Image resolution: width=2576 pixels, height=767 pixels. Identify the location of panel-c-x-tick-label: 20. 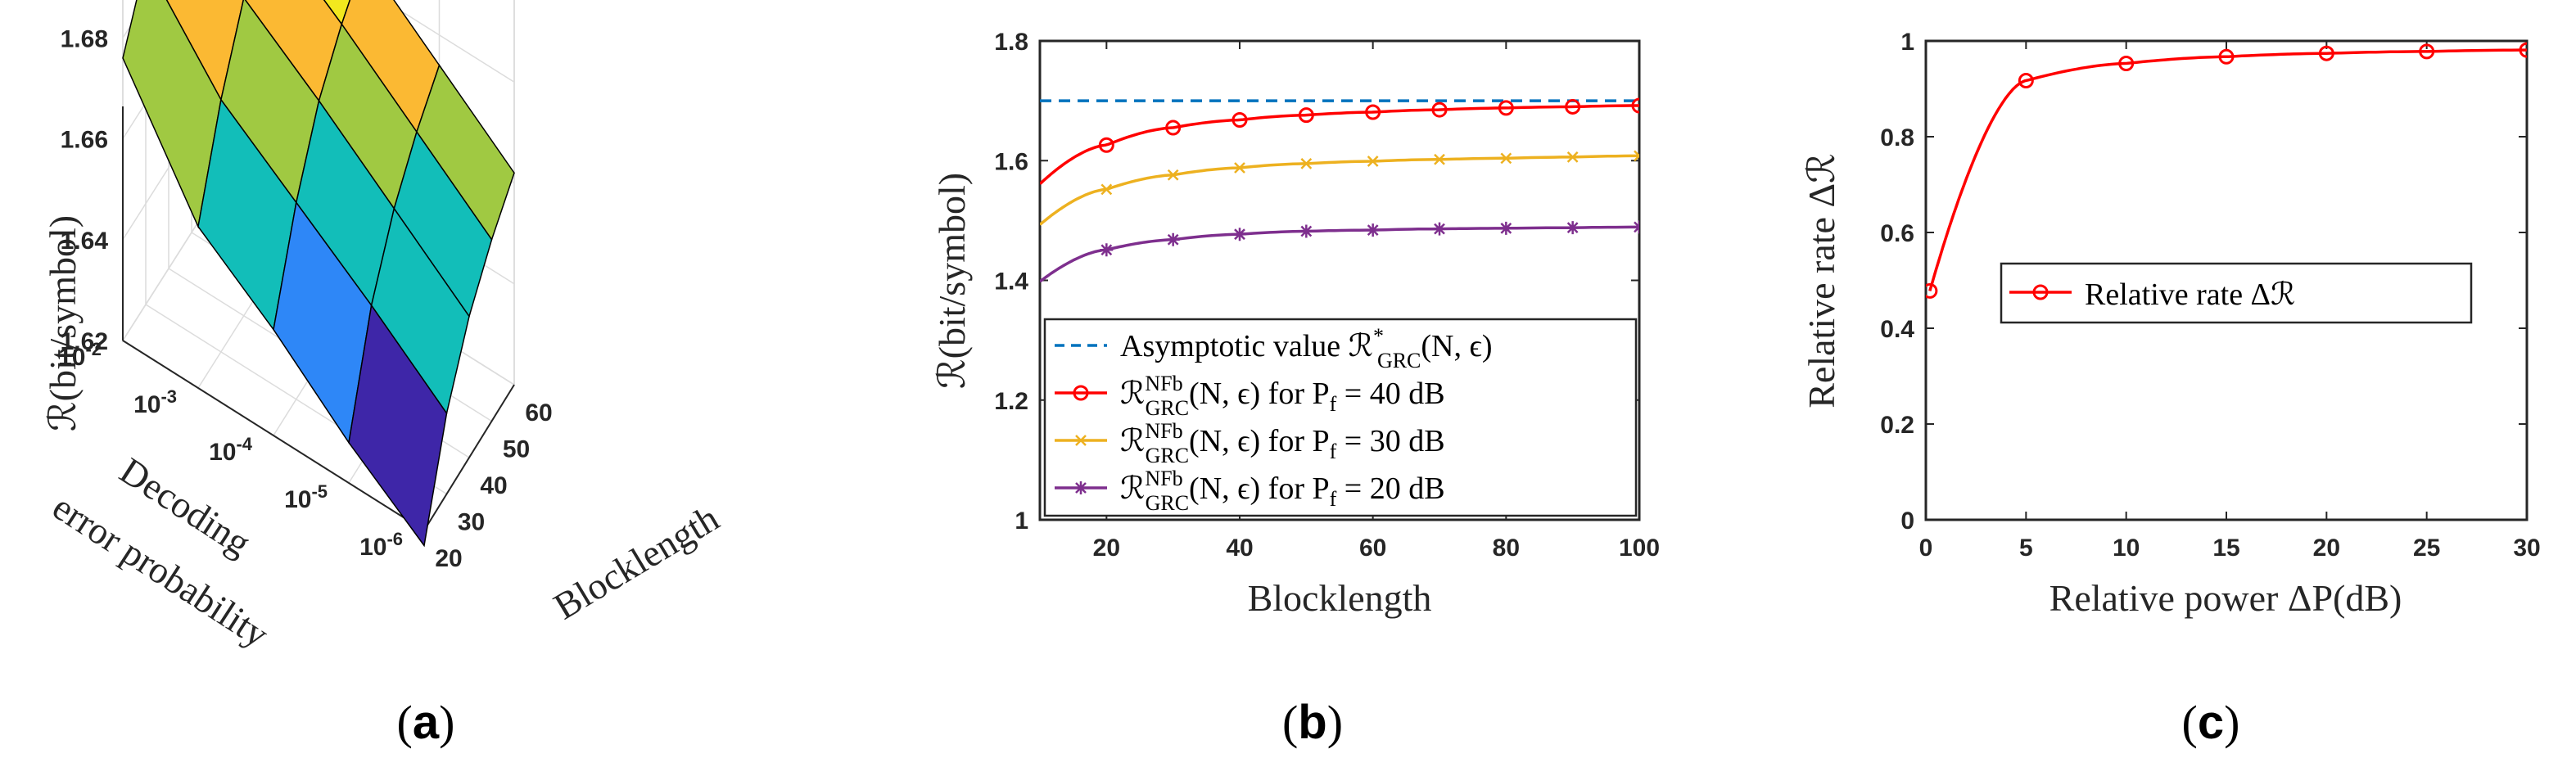
(2326, 548).